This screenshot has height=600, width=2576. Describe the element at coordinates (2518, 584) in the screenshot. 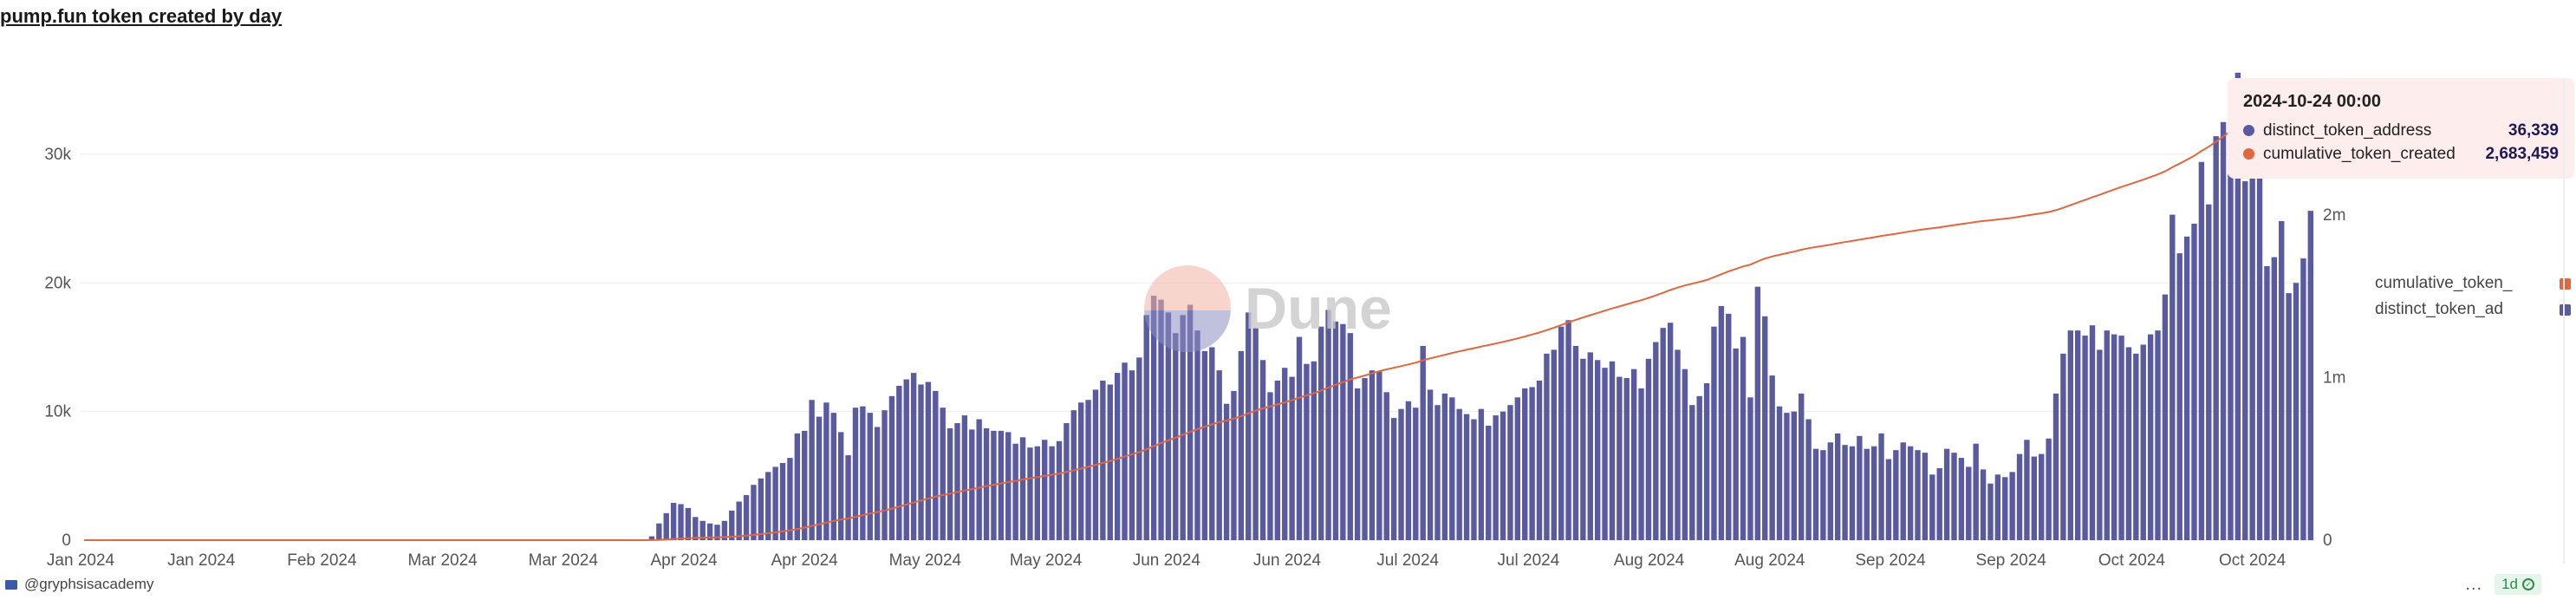

I see `refresh-interval-badge: 1d ✓` at that location.